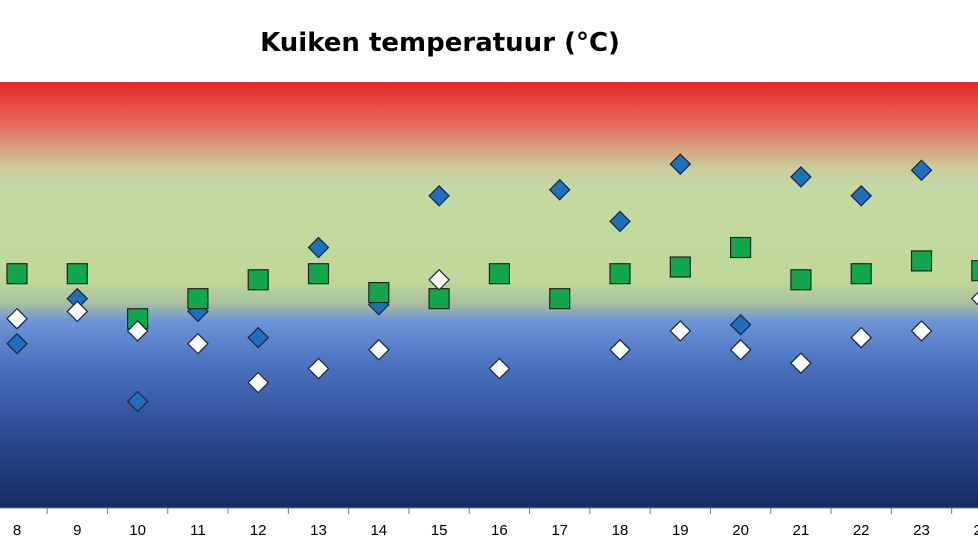  What do you see at coordinates (499, 511) in the screenshot?
I see `x-axis-ticks` at bounding box center [499, 511].